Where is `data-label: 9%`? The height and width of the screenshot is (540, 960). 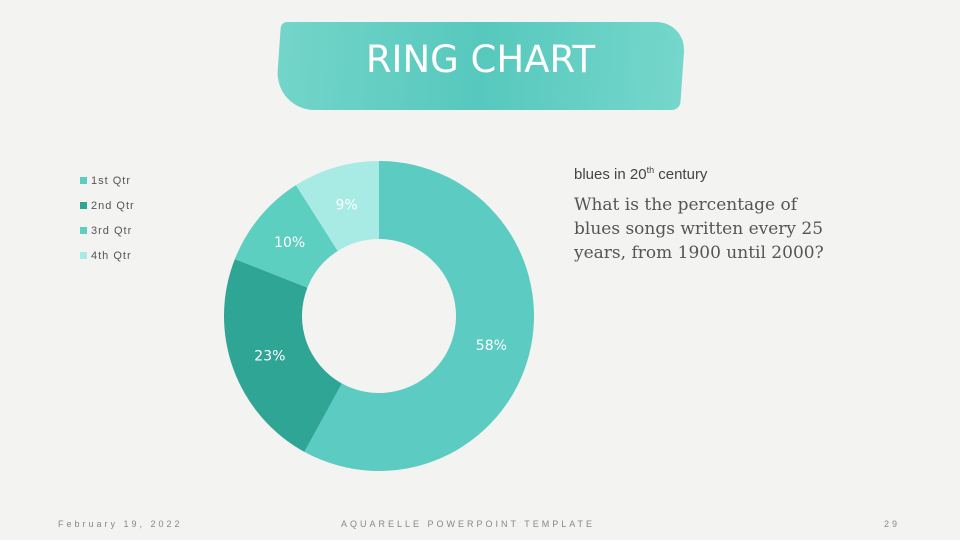 data-label: 9% is located at coordinates (347, 206).